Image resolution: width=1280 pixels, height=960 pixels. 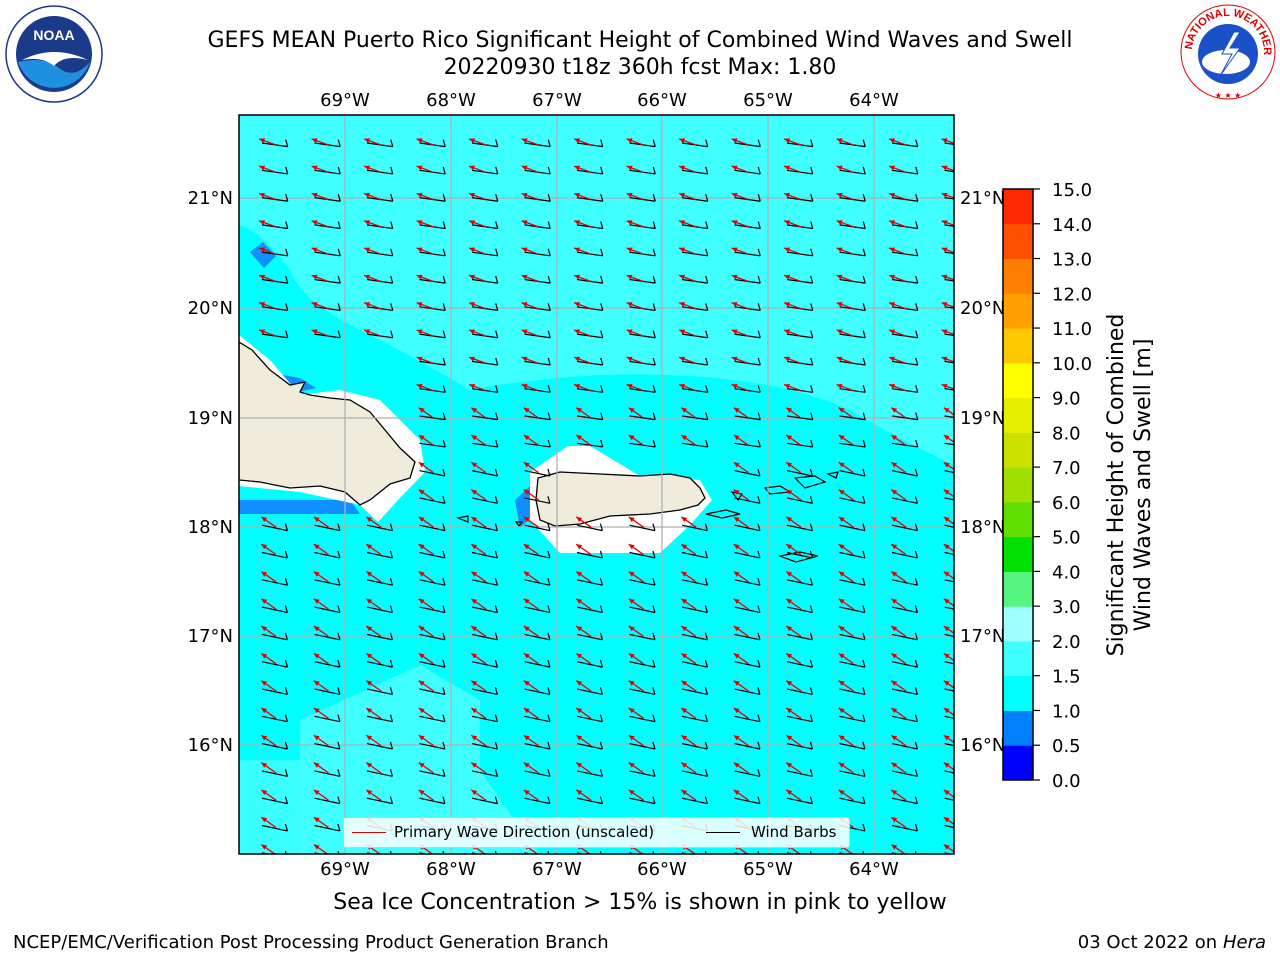 I want to click on lon-label-top: 66°W, so click(x=662, y=100).